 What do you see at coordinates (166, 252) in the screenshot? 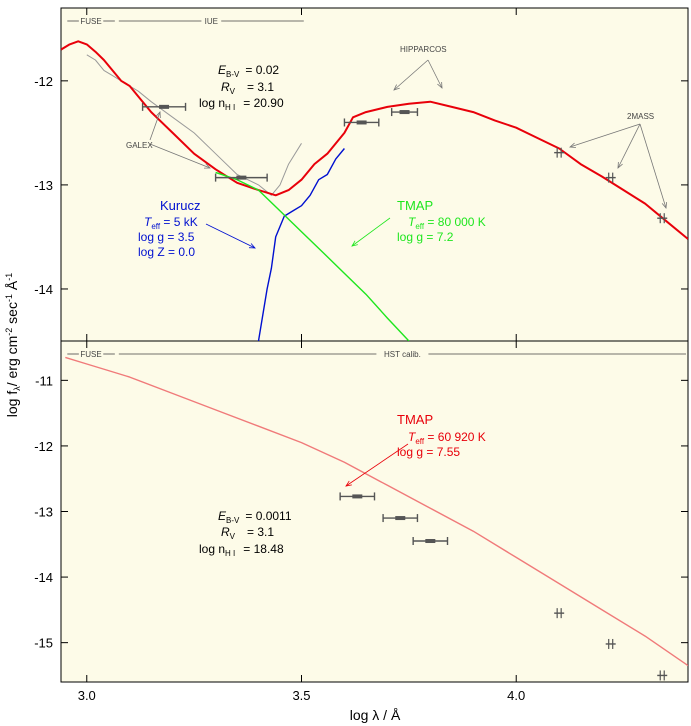
I see `svg-text: log Z = 0.0` at bounding box center [166, 252].